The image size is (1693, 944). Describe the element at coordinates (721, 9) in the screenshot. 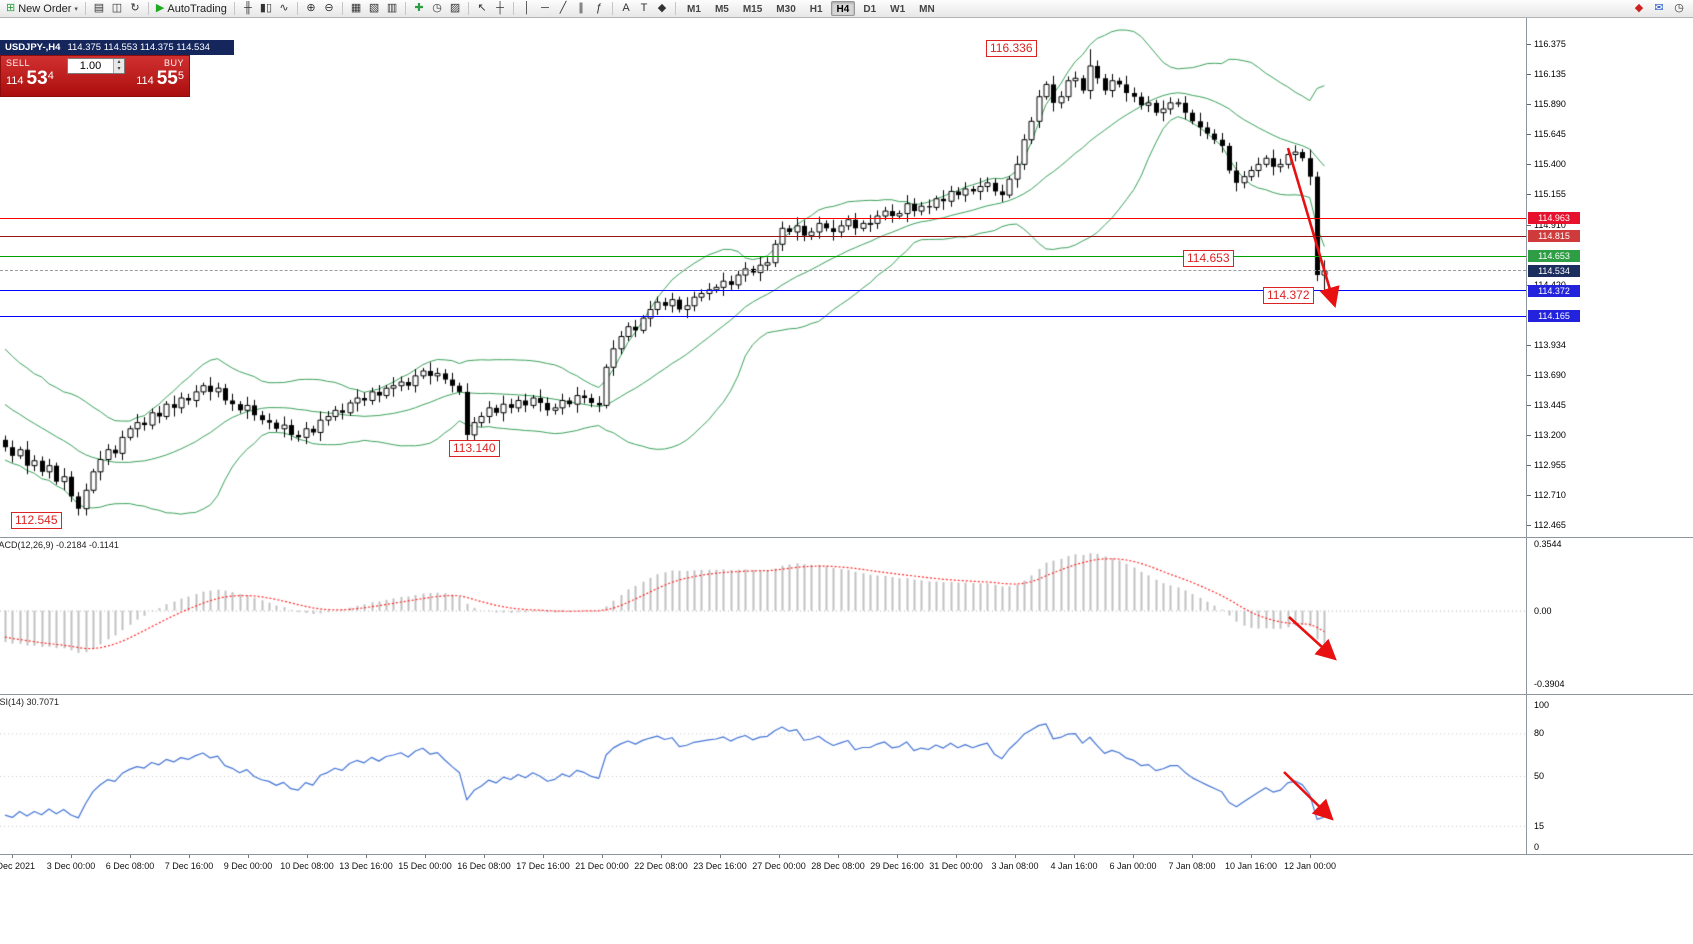

I see `timeframe-m5-button: M5` at that location.